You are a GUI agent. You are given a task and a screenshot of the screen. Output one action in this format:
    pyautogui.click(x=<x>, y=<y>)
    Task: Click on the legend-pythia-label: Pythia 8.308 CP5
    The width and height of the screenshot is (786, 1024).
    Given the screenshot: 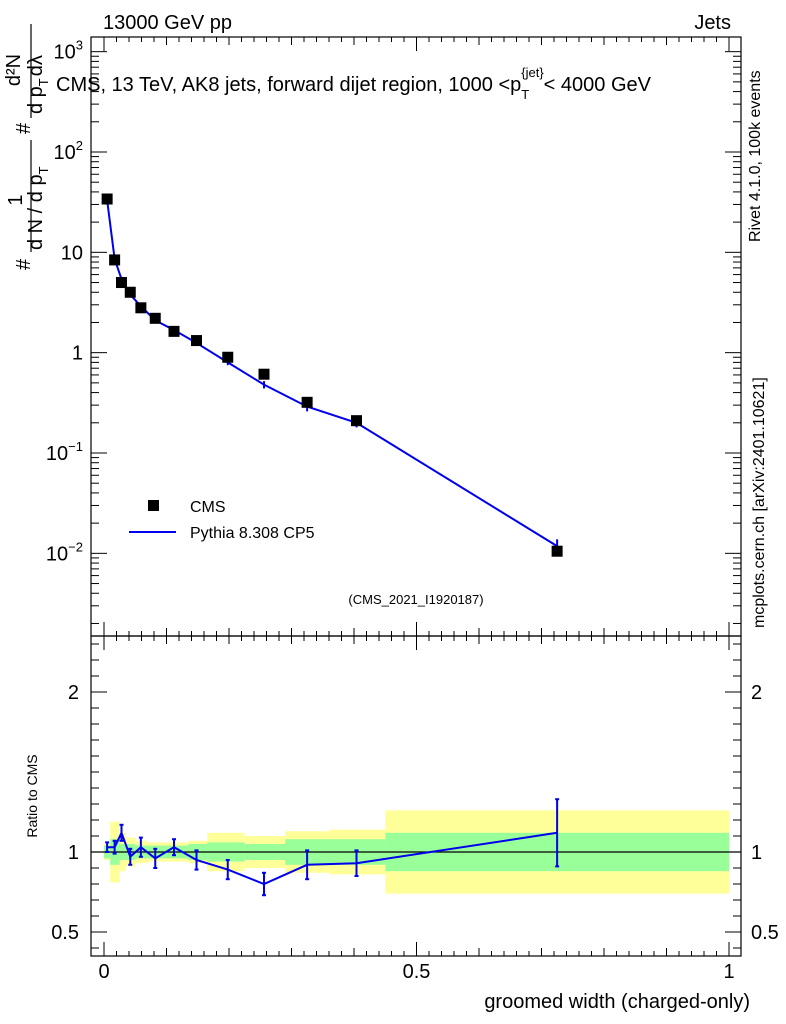 What is the action you would take?
    pyautogui.click(x=252, y=533)
    